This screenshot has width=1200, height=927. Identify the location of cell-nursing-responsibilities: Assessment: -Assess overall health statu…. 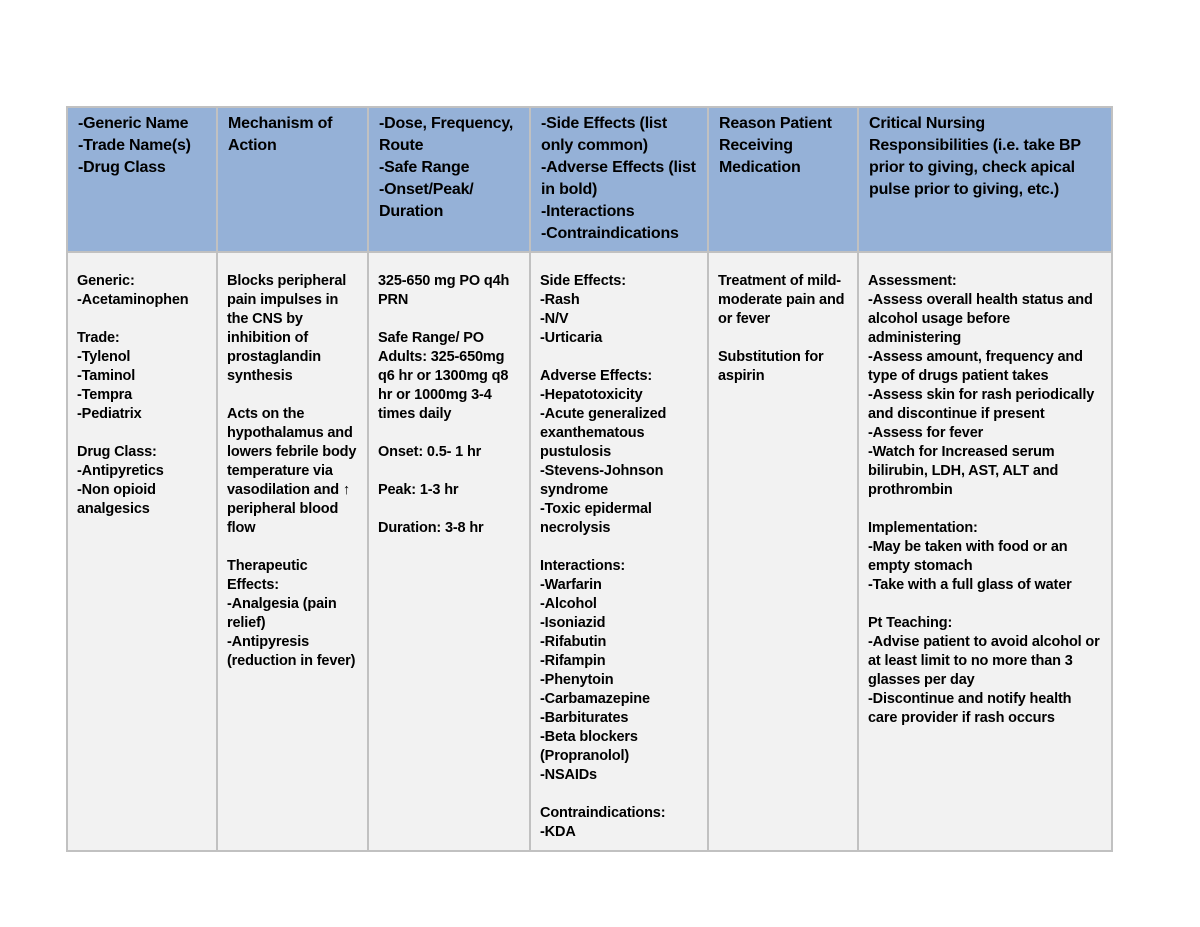
(985, 551).